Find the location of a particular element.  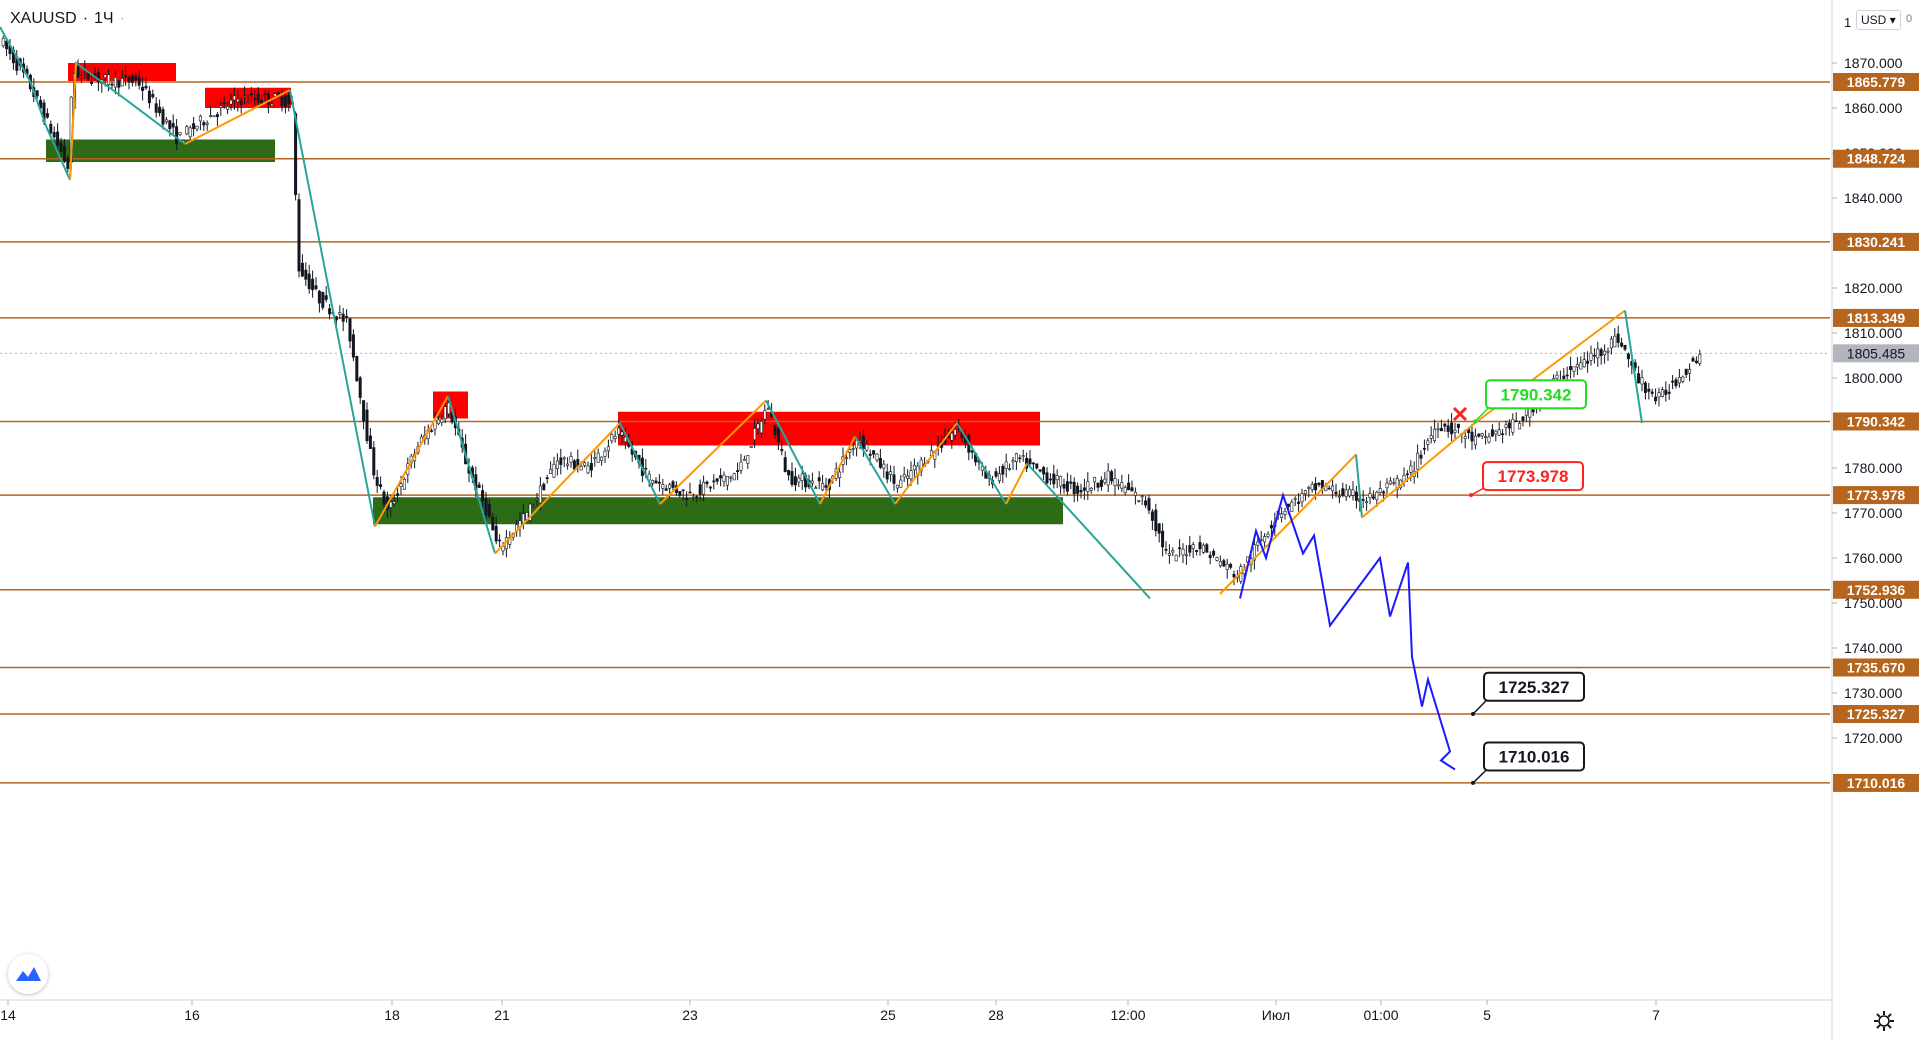

down-leg is located at coordinates (793, 452).